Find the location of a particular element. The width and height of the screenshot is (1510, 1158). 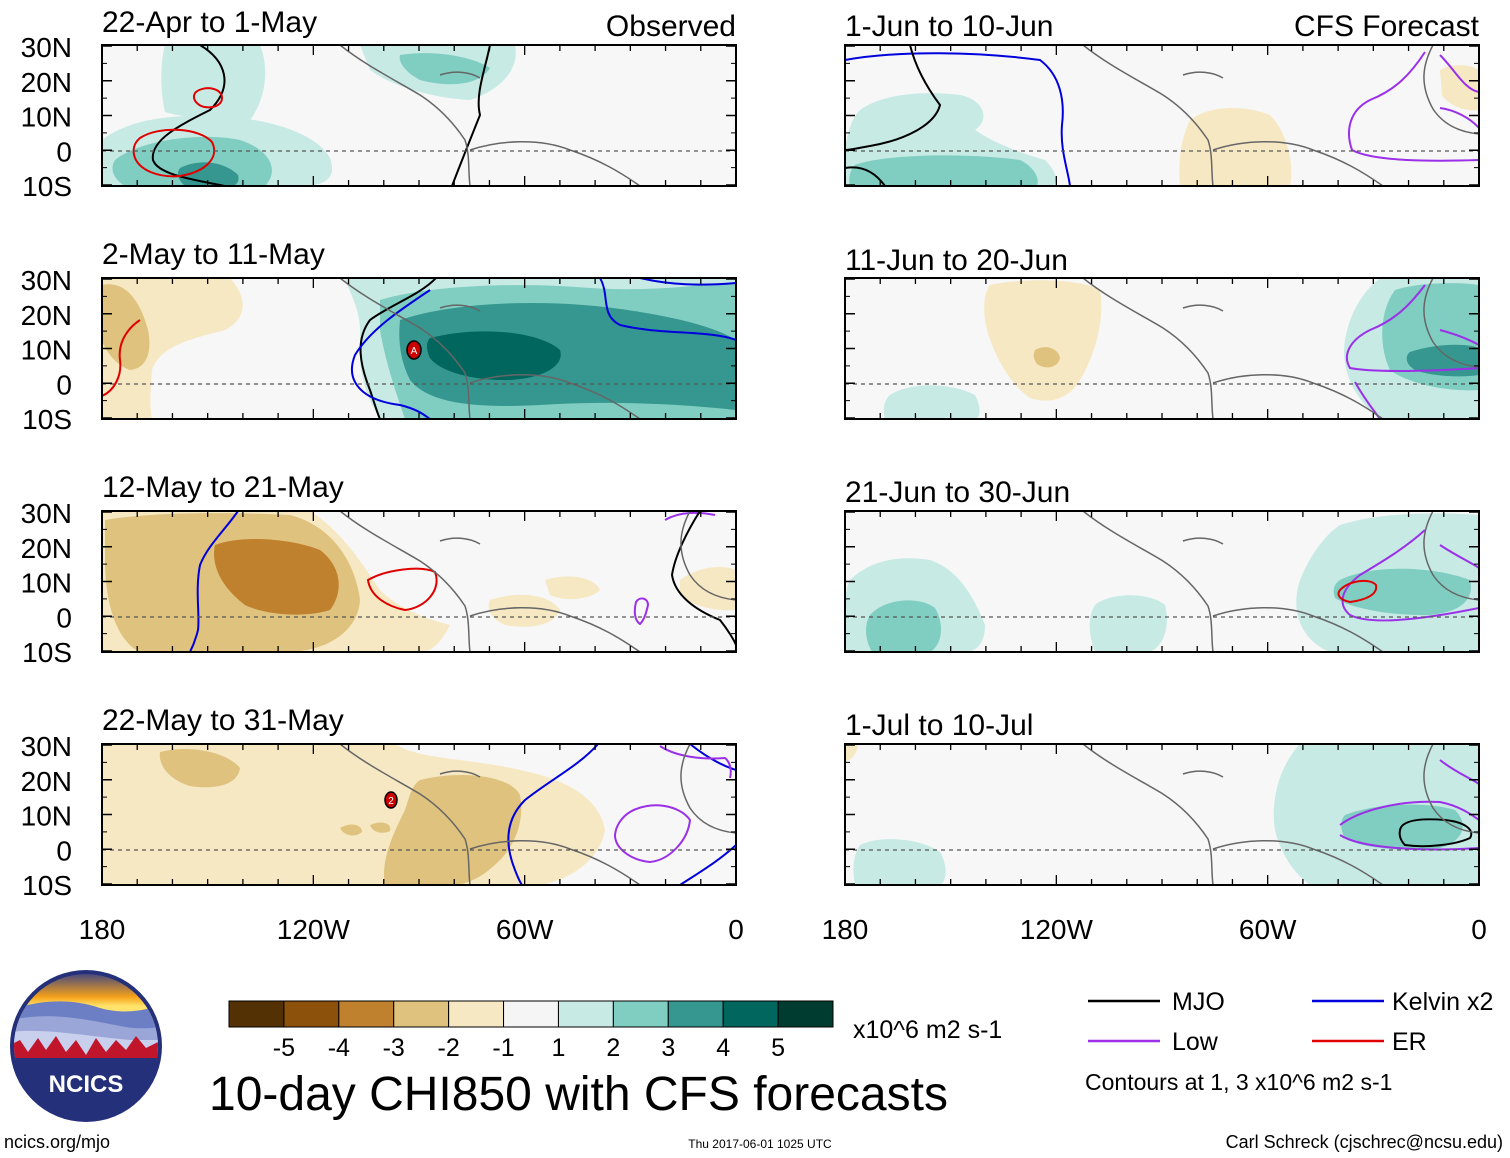

lon-tick-label: 60W is located at coordinates (525, 929).